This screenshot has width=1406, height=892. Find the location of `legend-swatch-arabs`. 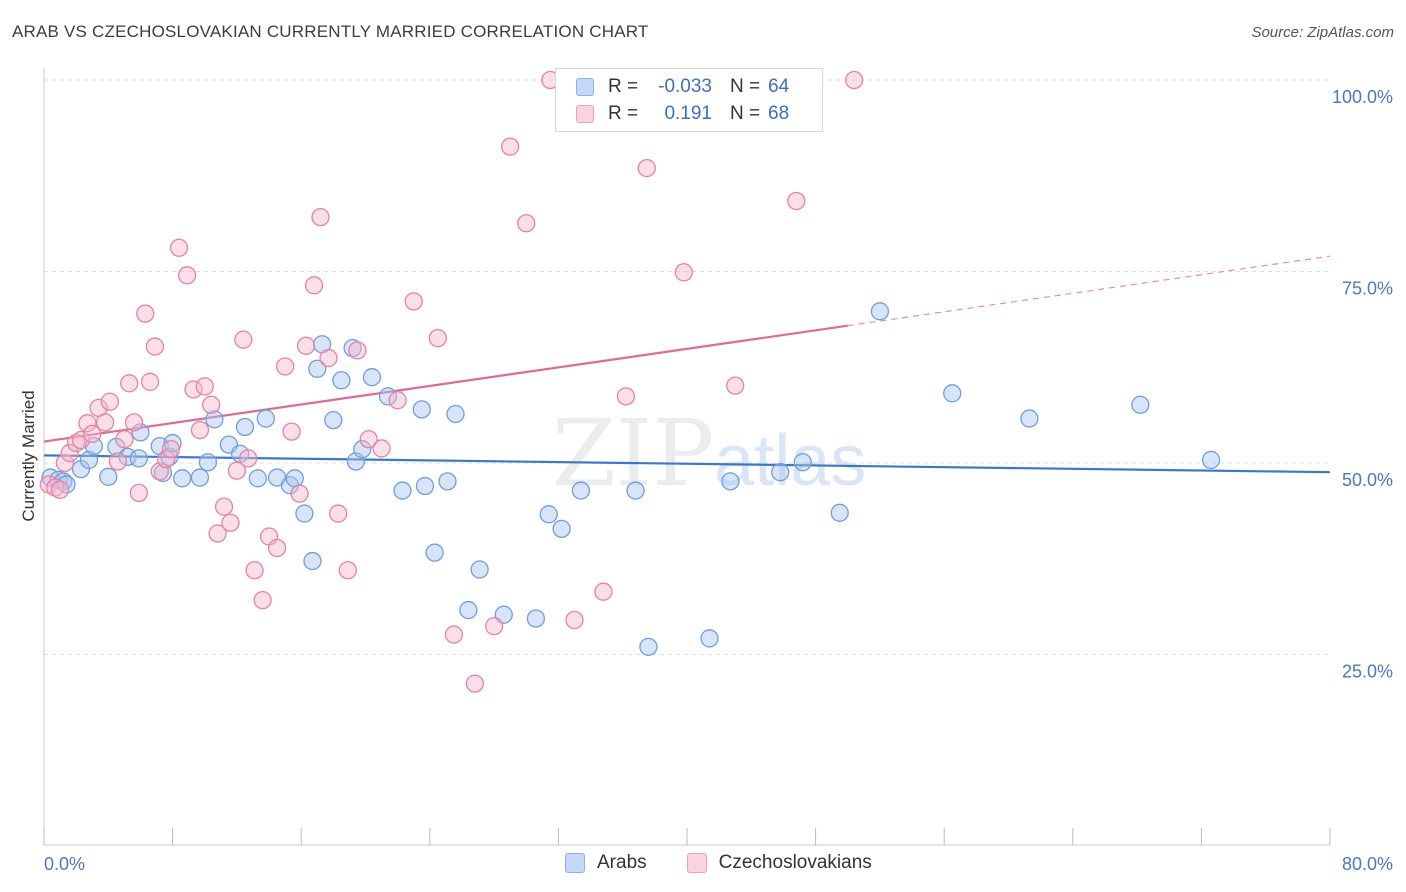

legend-swatch-arabs is located at coordinates (585, 87).